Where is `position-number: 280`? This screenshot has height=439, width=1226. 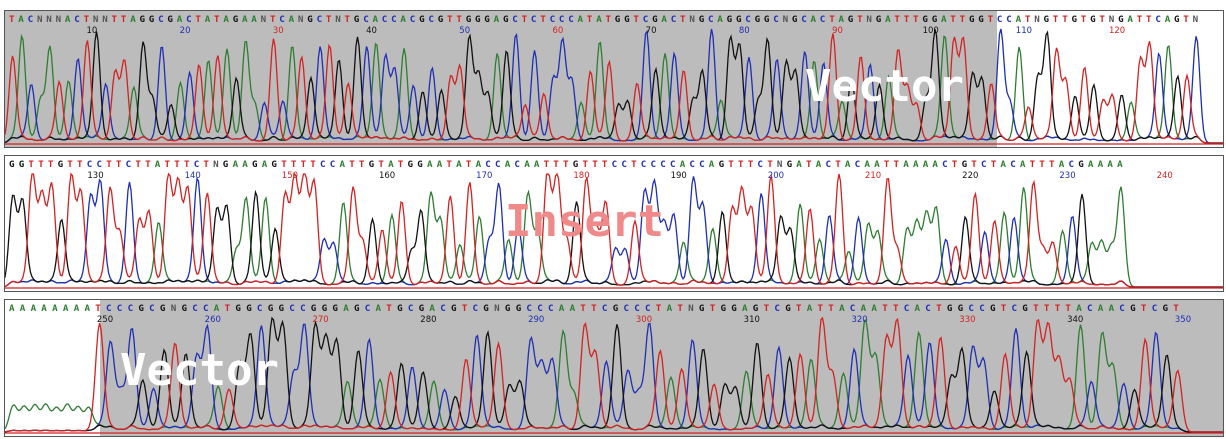 position-number: 280 is located at coordinates (428, 320).